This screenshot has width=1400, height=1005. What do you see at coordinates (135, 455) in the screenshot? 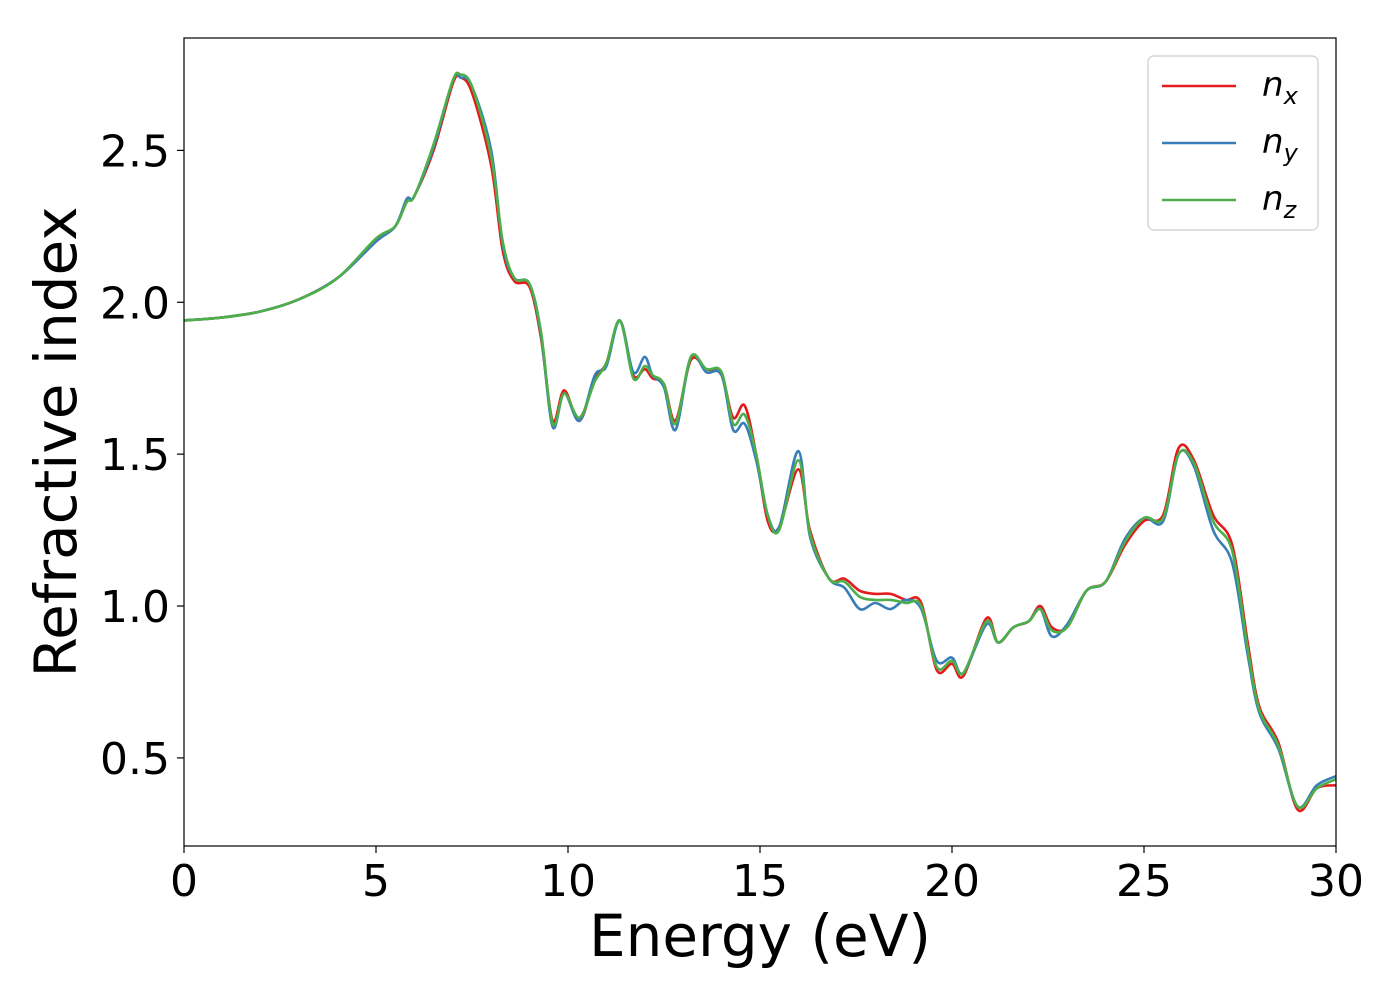
I see `y-tick-label: 1.5` at bounding box center [135, 455].